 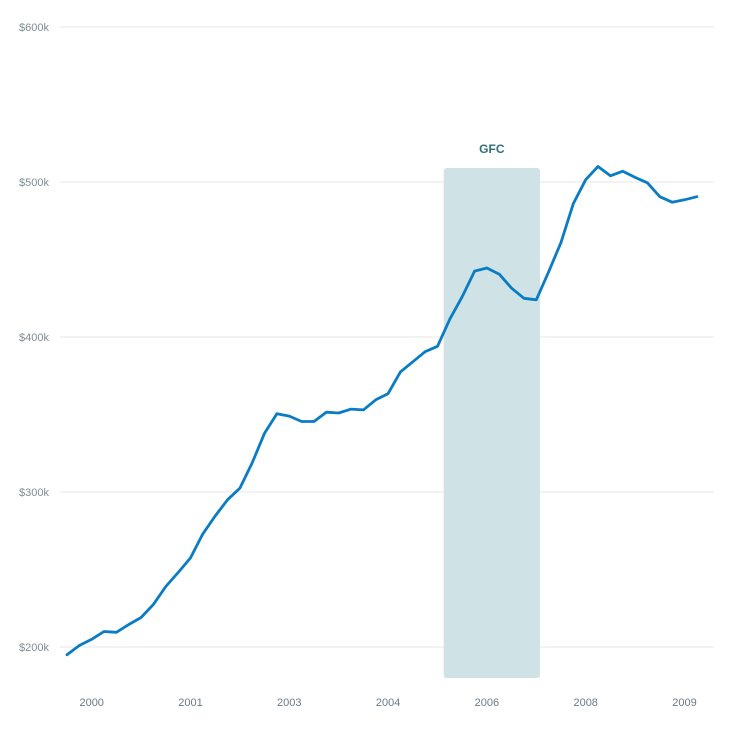 I want to click on y-tick-label-2: $400k, so click(x=34, y=338).